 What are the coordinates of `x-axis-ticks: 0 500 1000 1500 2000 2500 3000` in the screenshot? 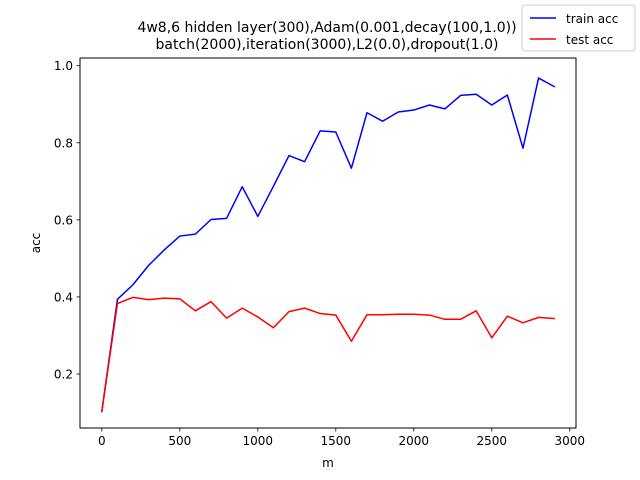 It's located at (341, 438).